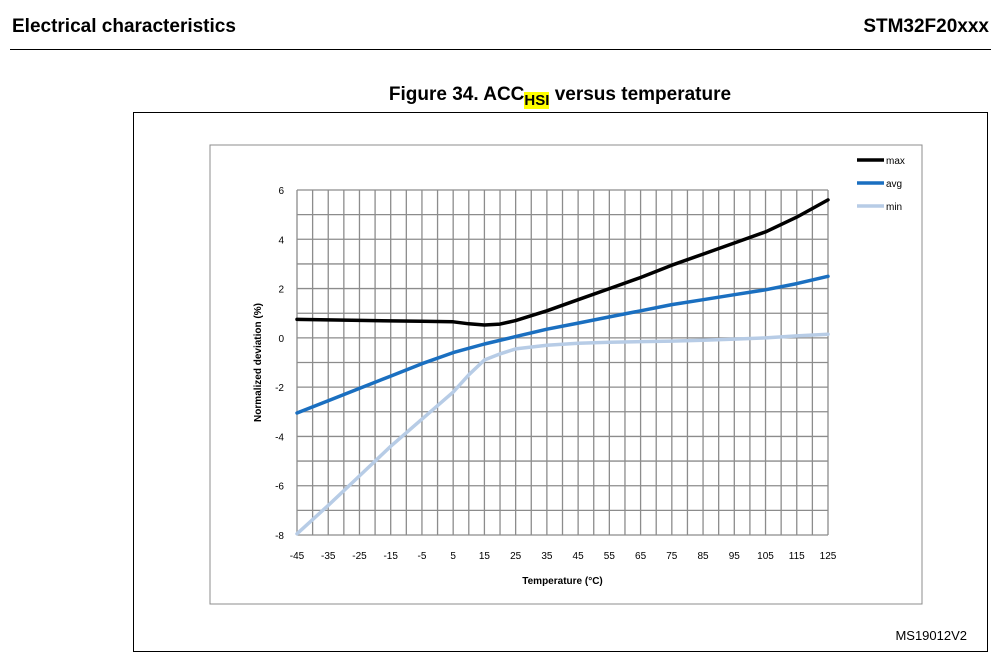  I want to click on figure-title: Figure 34. ACCHSI versus temperature, so click(499, 96).